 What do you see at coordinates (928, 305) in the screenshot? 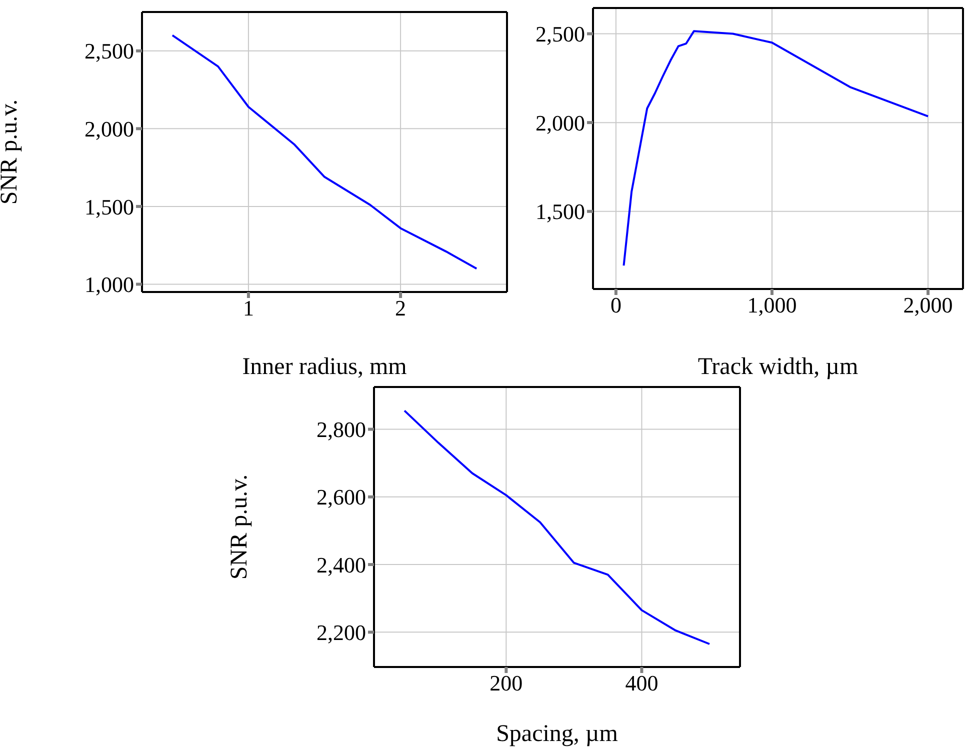
I see `x-tick-label: 2,000` at bounding box center [928, 305].